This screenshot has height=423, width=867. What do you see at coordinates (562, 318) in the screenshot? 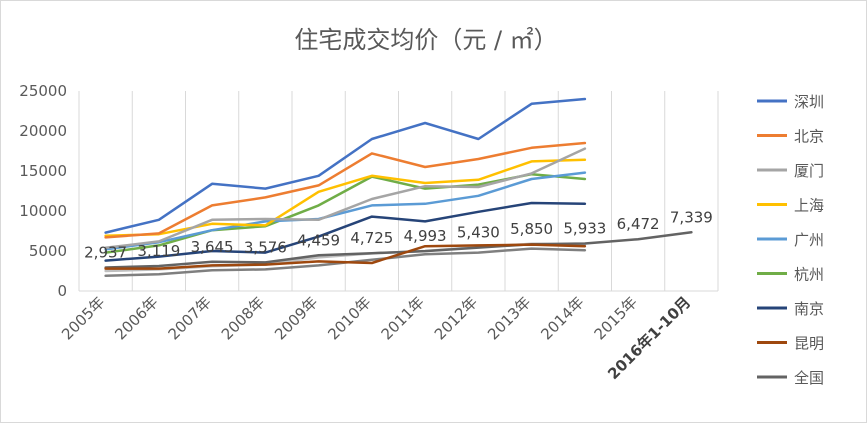
I see `x-tick-label: 2014年` at bounding box center [562, 318].